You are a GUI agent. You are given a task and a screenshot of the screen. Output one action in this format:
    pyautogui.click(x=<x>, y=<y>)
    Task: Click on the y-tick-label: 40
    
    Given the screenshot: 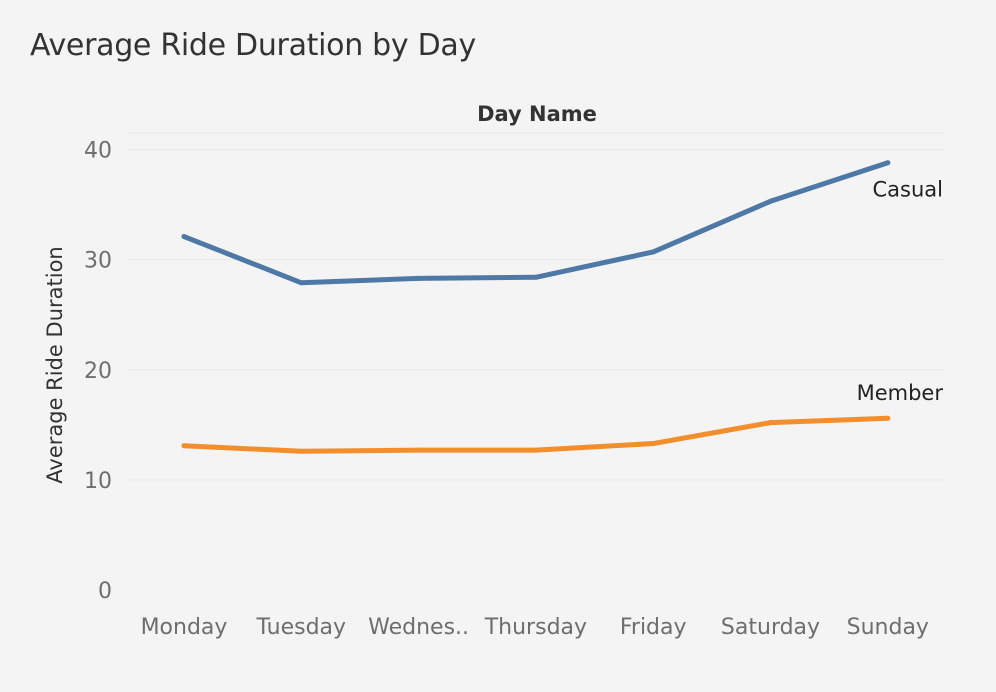 What is the action you would take?
    pyautogui.click(x=98, y=151)
    